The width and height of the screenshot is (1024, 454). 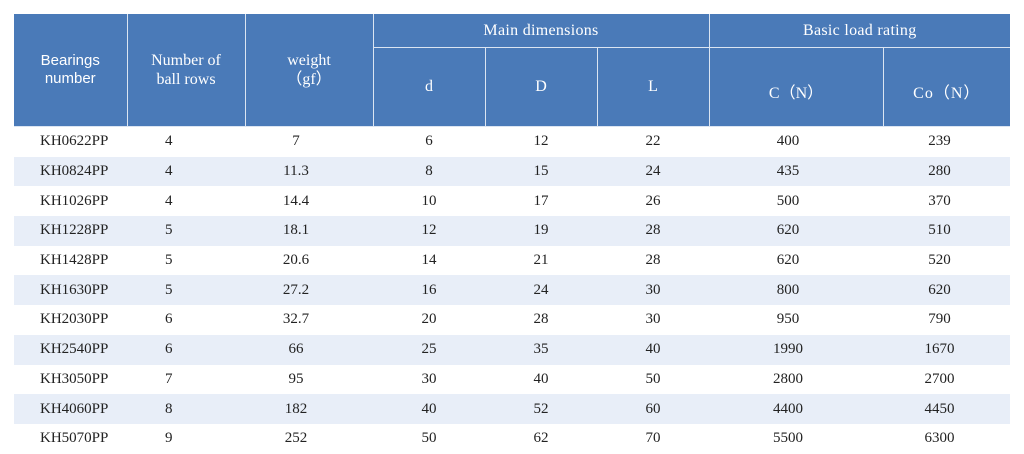 I want to click on cell-d: 20, so click(x=429, y=320).